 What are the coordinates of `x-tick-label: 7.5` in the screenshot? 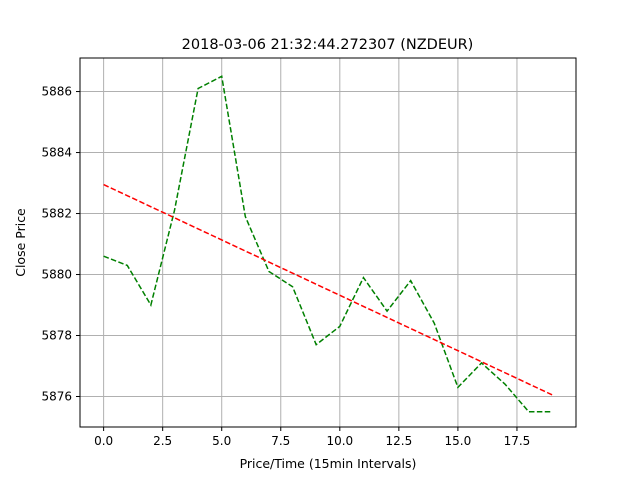 It's located at (280, 441).